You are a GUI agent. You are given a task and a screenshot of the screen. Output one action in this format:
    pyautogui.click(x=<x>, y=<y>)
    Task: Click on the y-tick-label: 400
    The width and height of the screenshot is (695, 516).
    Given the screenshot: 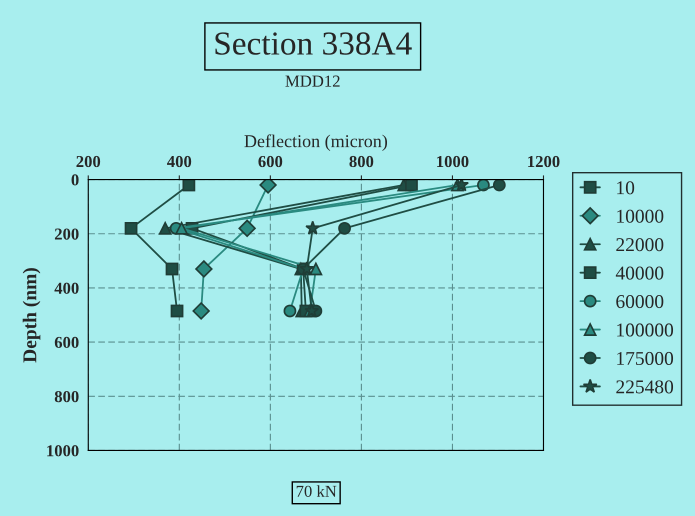 What is the action you would take?
    pyautogui.click(x=66, y=288)
    